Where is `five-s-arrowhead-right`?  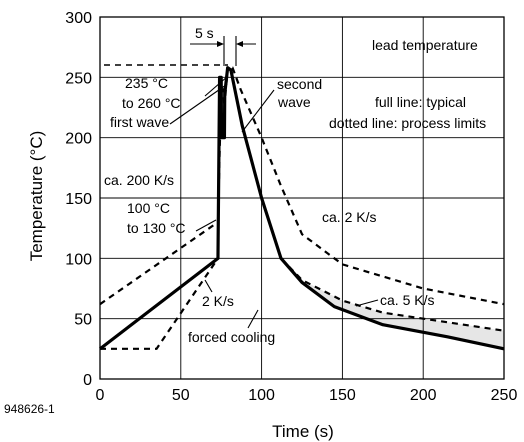 five-s-arrowhead-right is located at coordinates (239, 44).